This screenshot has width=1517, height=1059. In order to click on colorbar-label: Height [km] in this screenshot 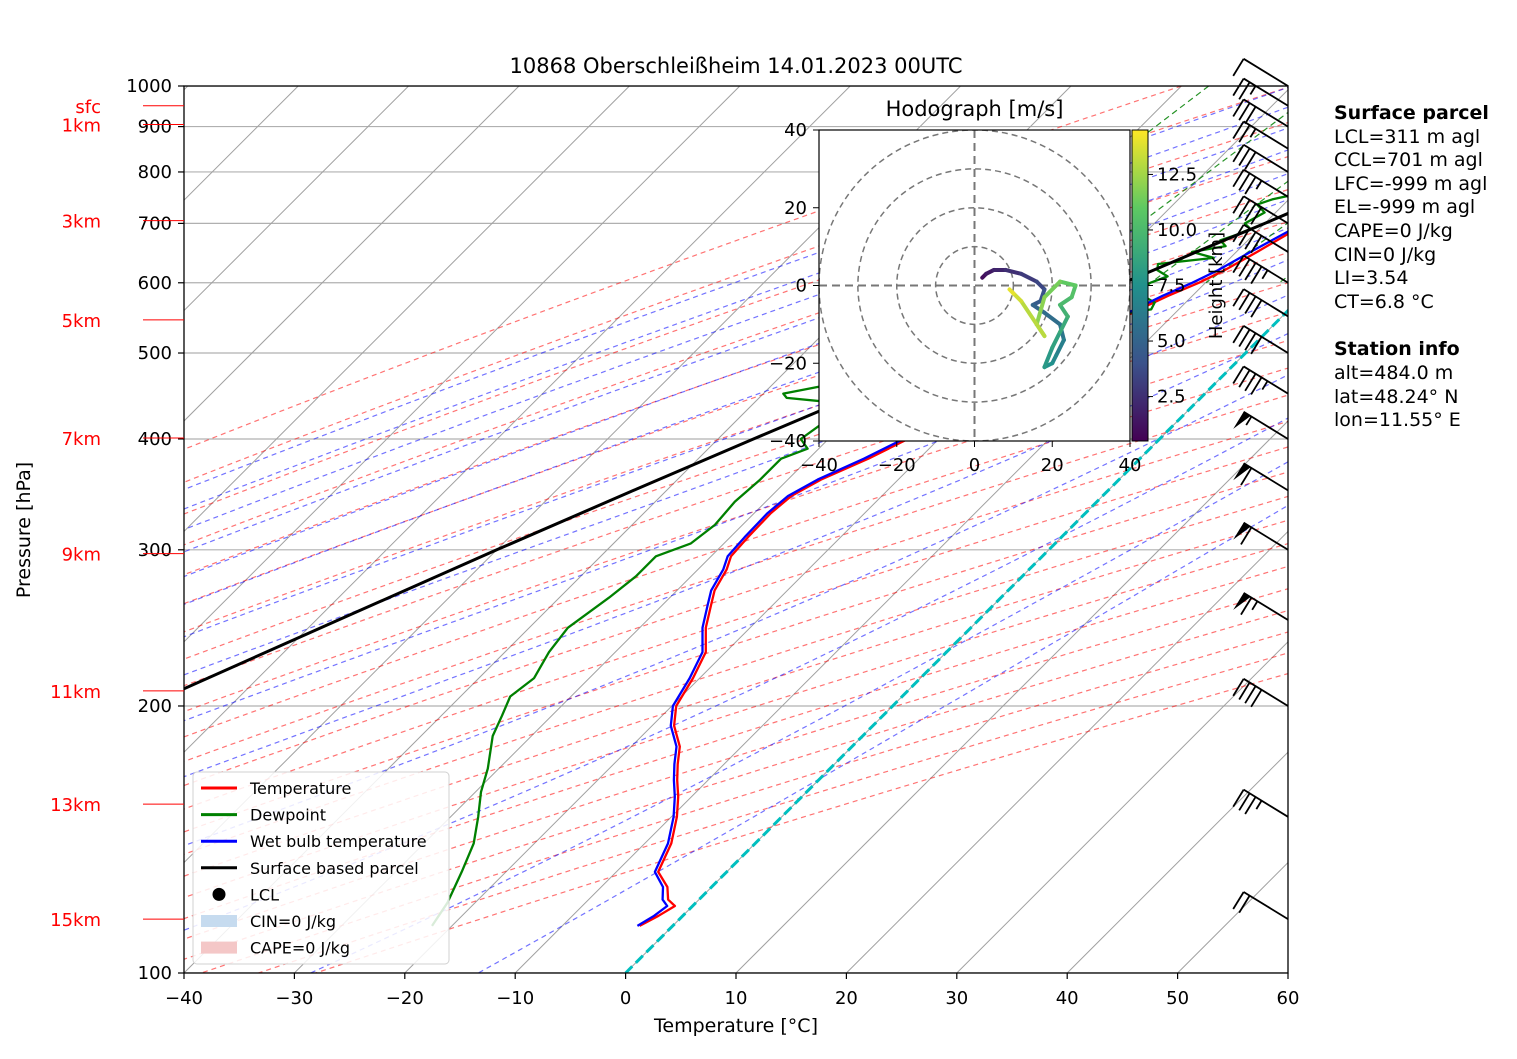, I will do `click(1216, 285)`.